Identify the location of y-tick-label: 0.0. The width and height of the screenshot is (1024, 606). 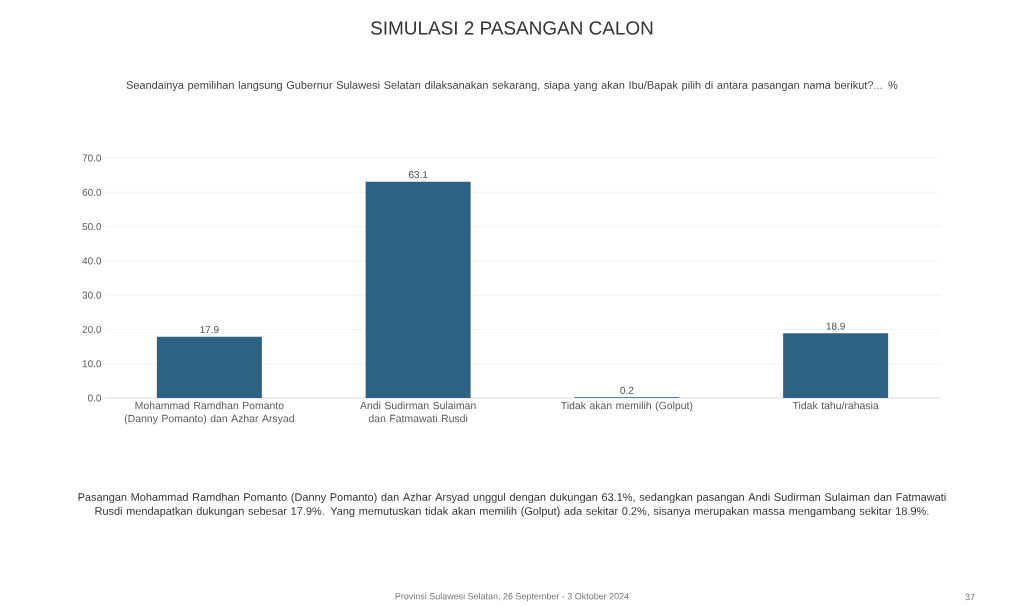
(95, 398).